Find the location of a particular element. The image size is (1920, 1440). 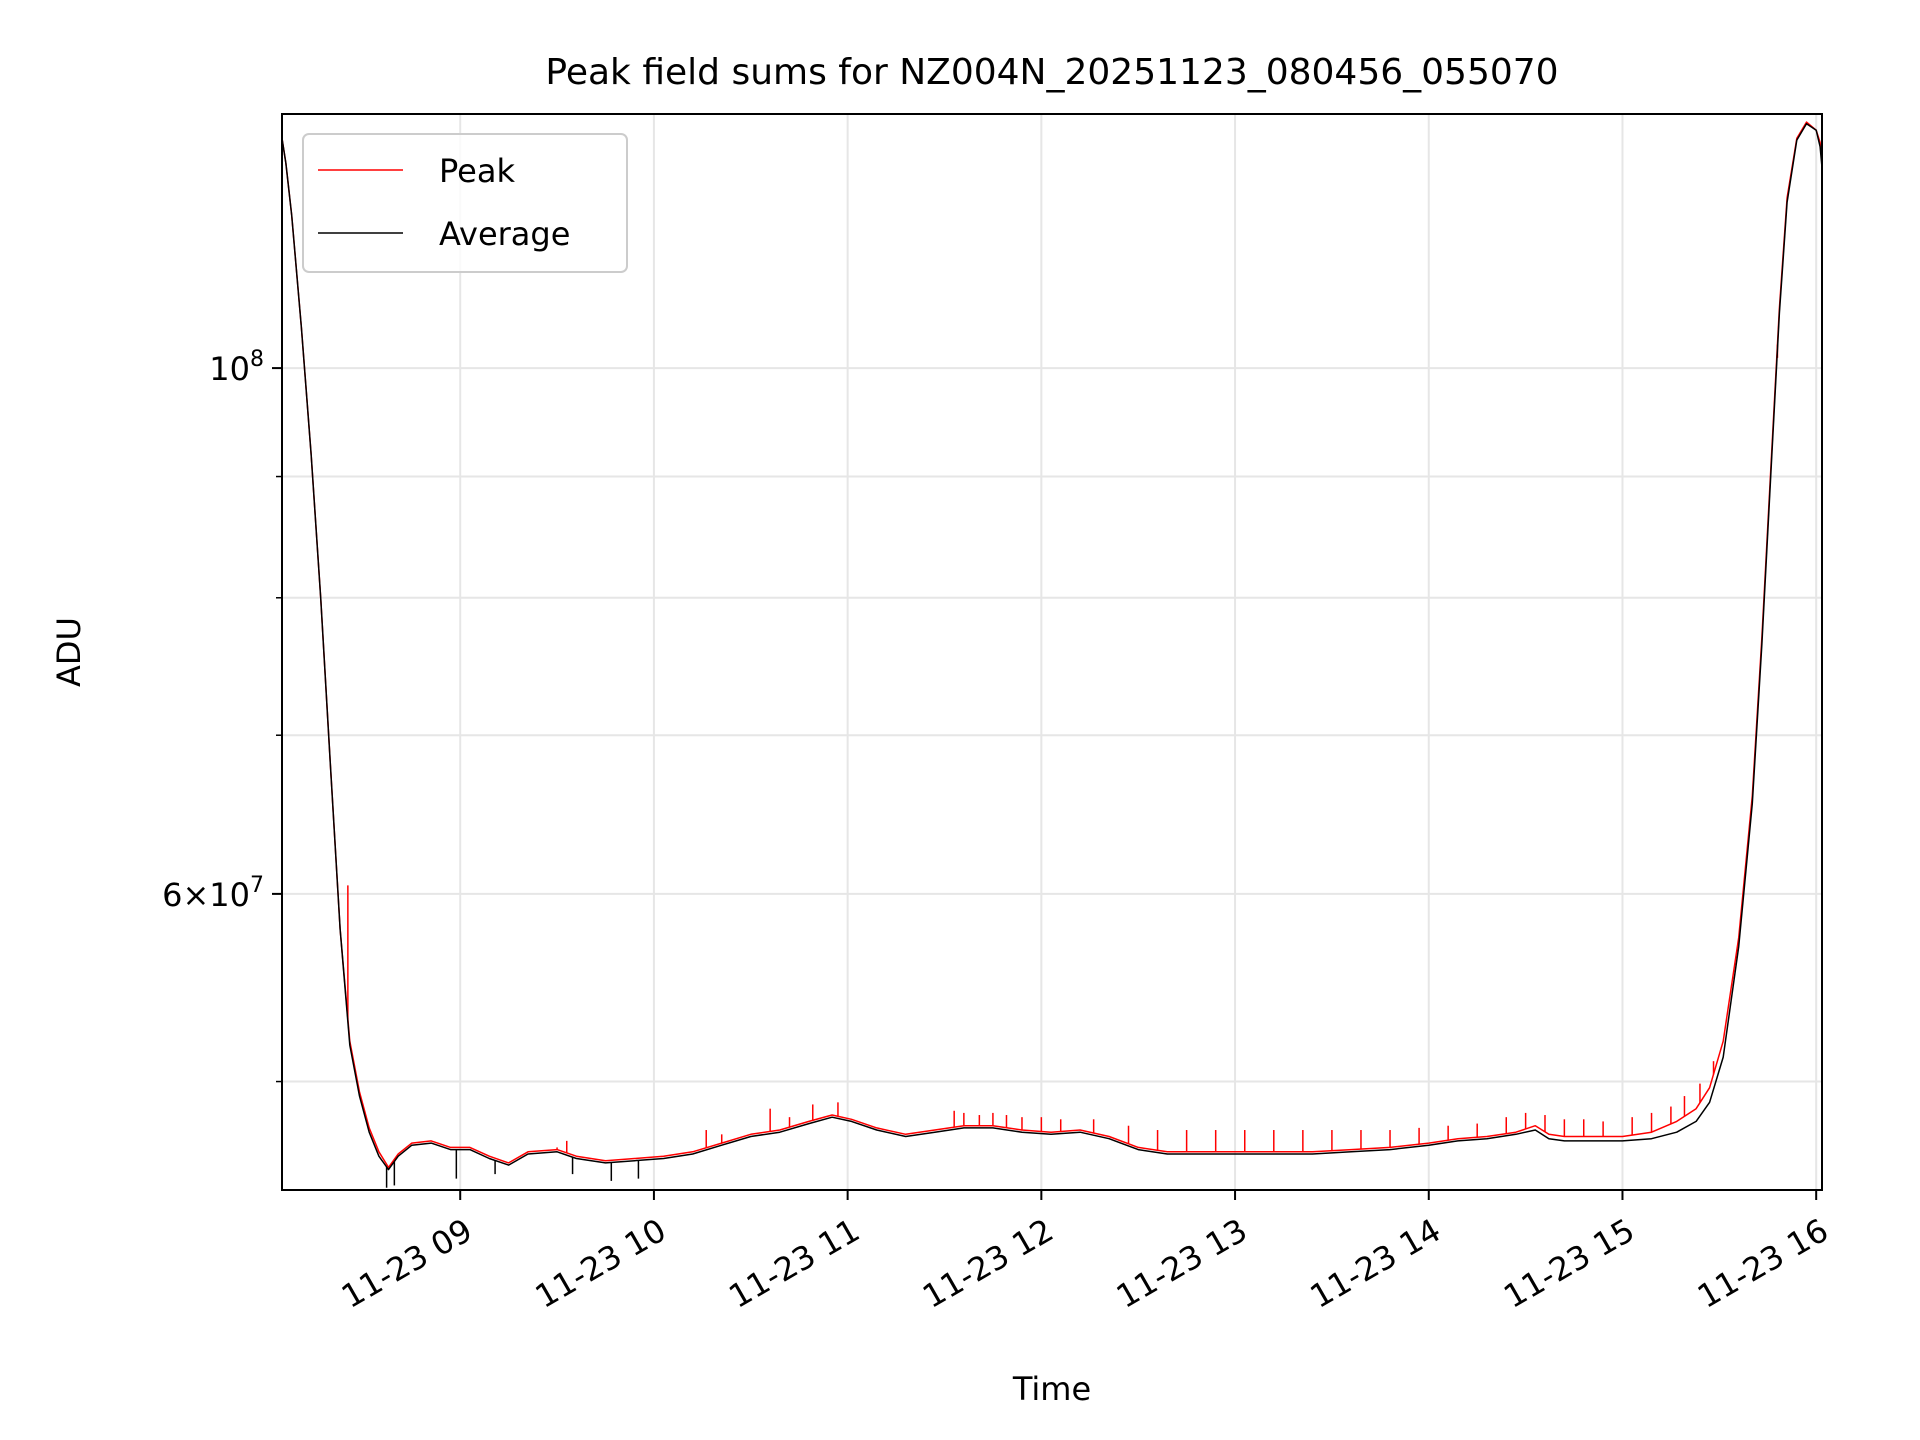

y-tick-label-0: 108 is located at coordinates (236, 367).